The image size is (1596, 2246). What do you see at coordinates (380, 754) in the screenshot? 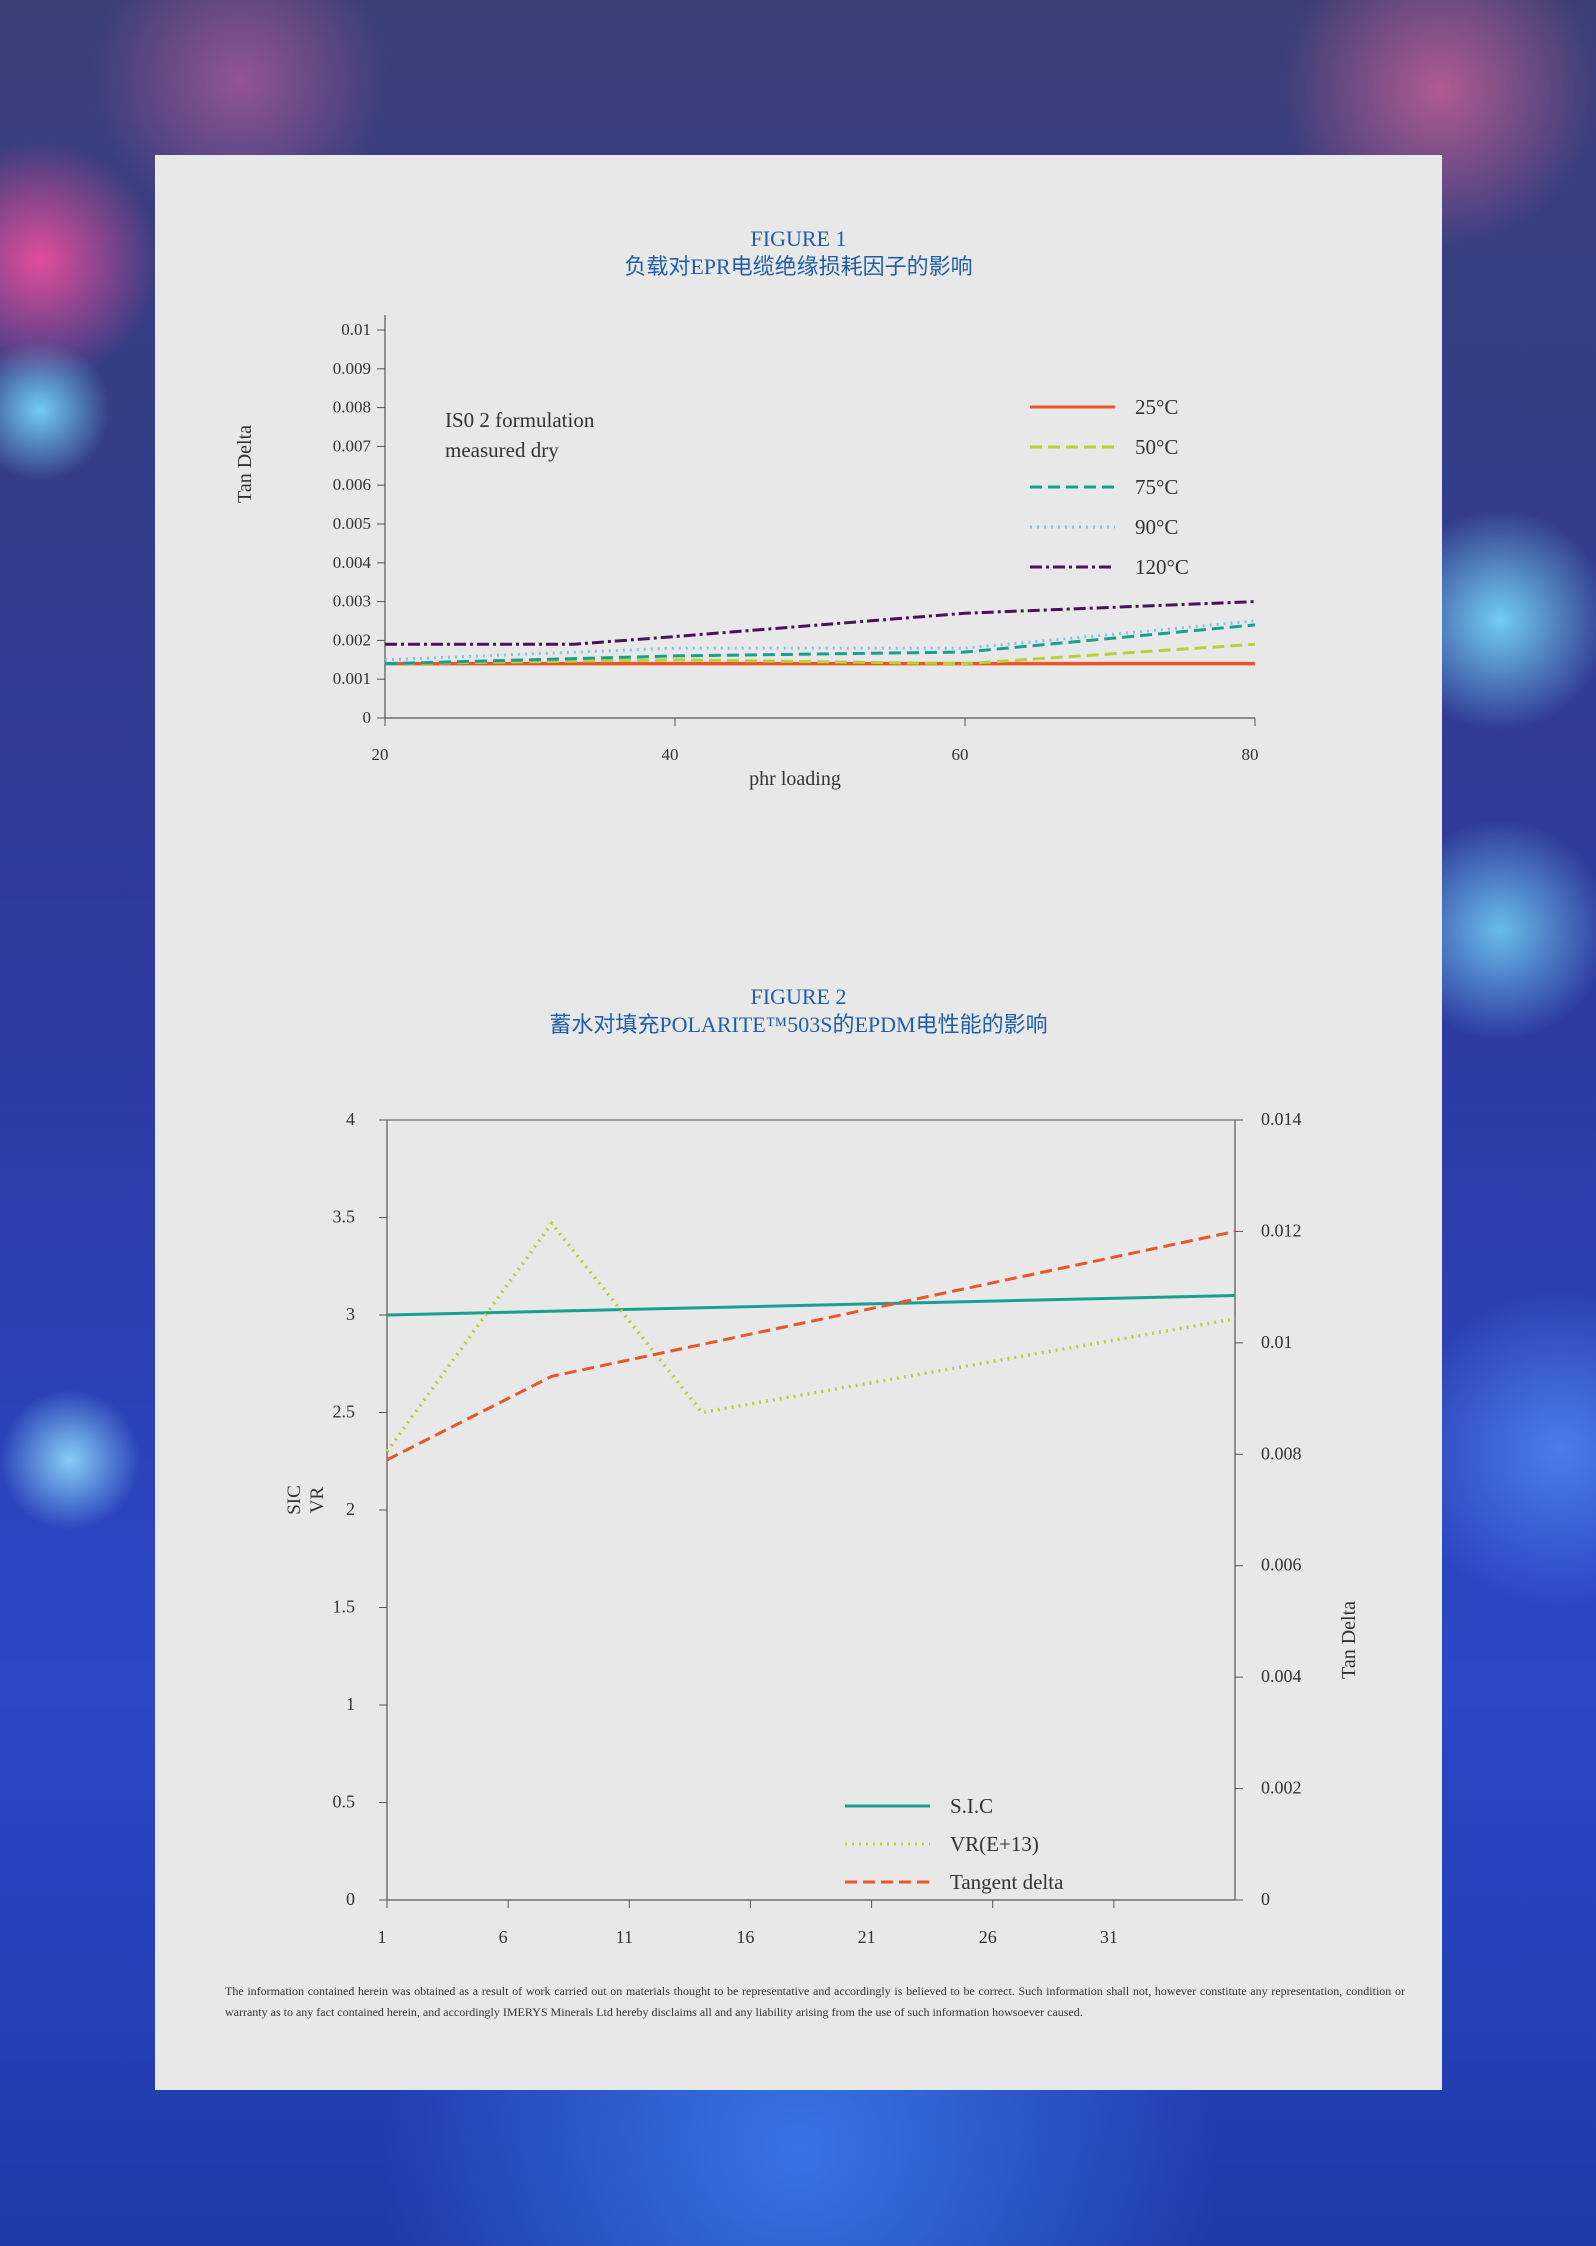
I see `x-tick-label: 20` at bounding box center [380, 754].